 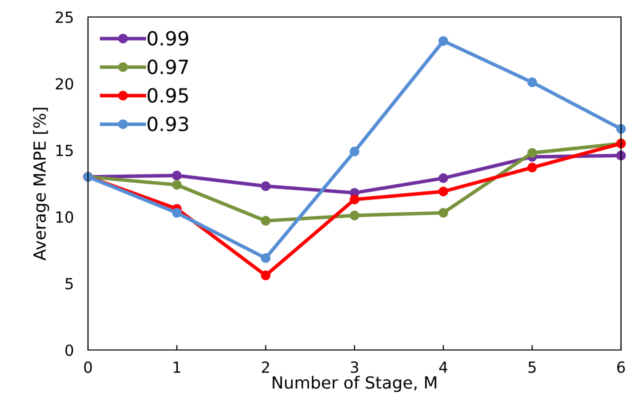 I want to click on y-tick-label: 10, so click(x=65, y=217).